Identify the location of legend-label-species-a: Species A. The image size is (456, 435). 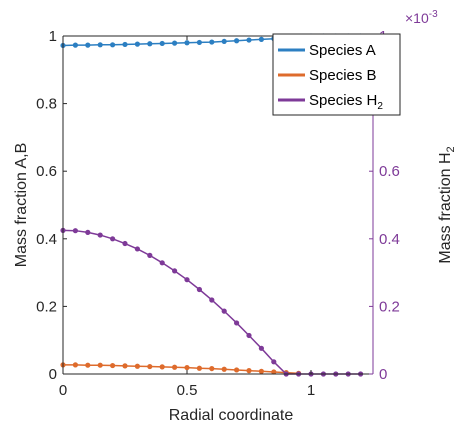
(342, 50).